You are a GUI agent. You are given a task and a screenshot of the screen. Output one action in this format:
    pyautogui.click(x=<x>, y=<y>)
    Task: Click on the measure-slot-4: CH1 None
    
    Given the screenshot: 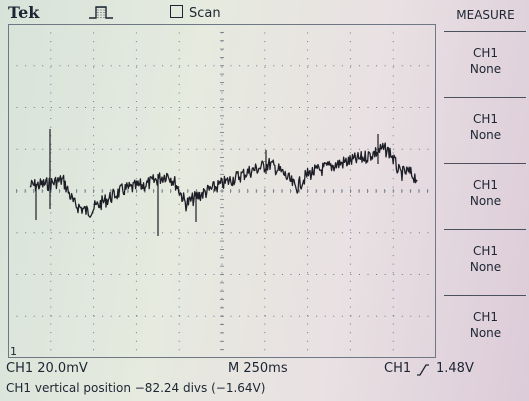 What is the action you would take?
    pyautogui.click(x=485, y=259)
    